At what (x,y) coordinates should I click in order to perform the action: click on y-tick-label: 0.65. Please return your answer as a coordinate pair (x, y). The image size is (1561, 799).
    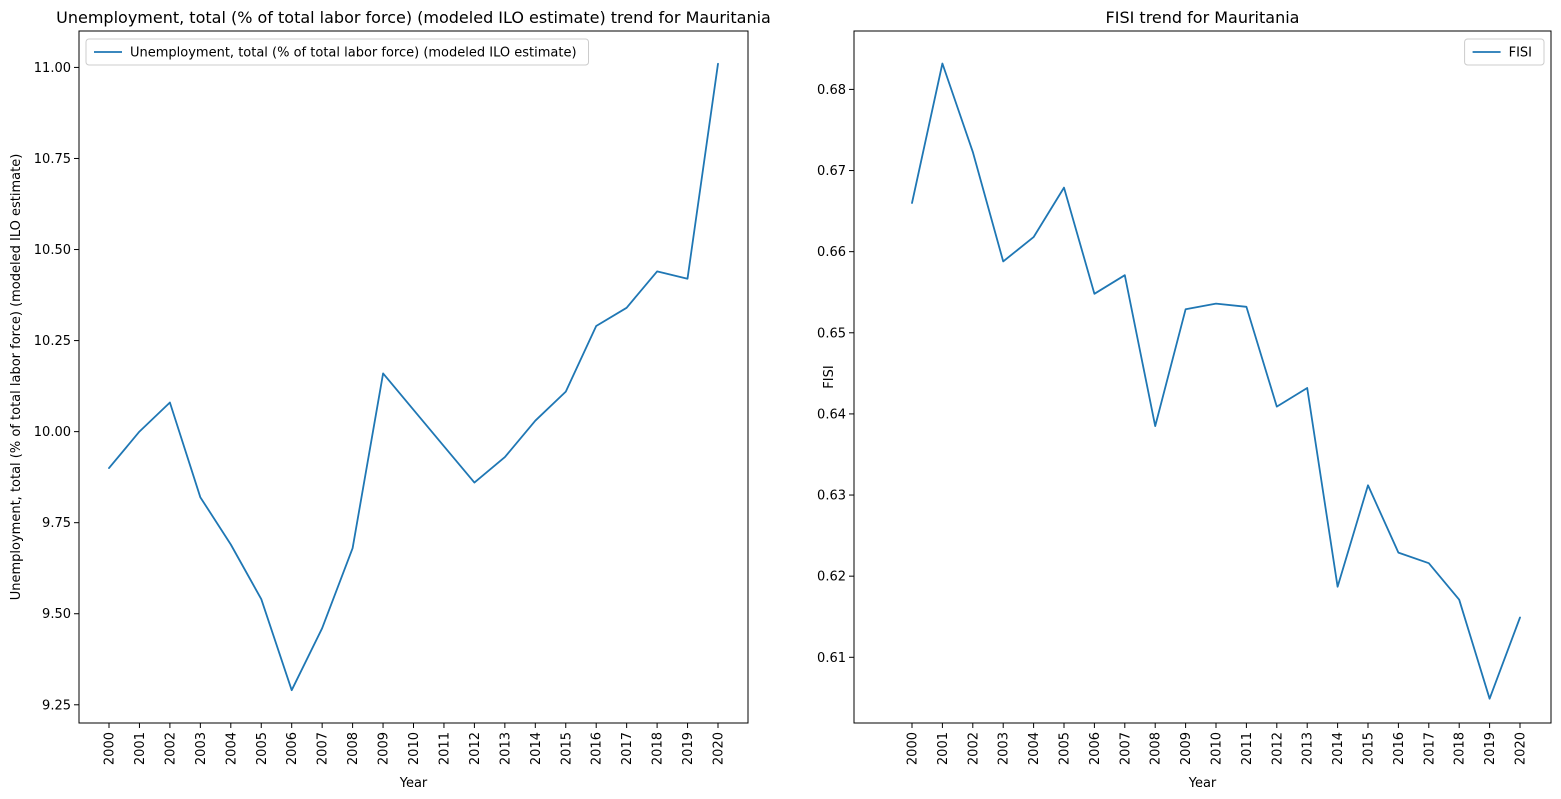
    Looking at the image, I should click on (831, 333).